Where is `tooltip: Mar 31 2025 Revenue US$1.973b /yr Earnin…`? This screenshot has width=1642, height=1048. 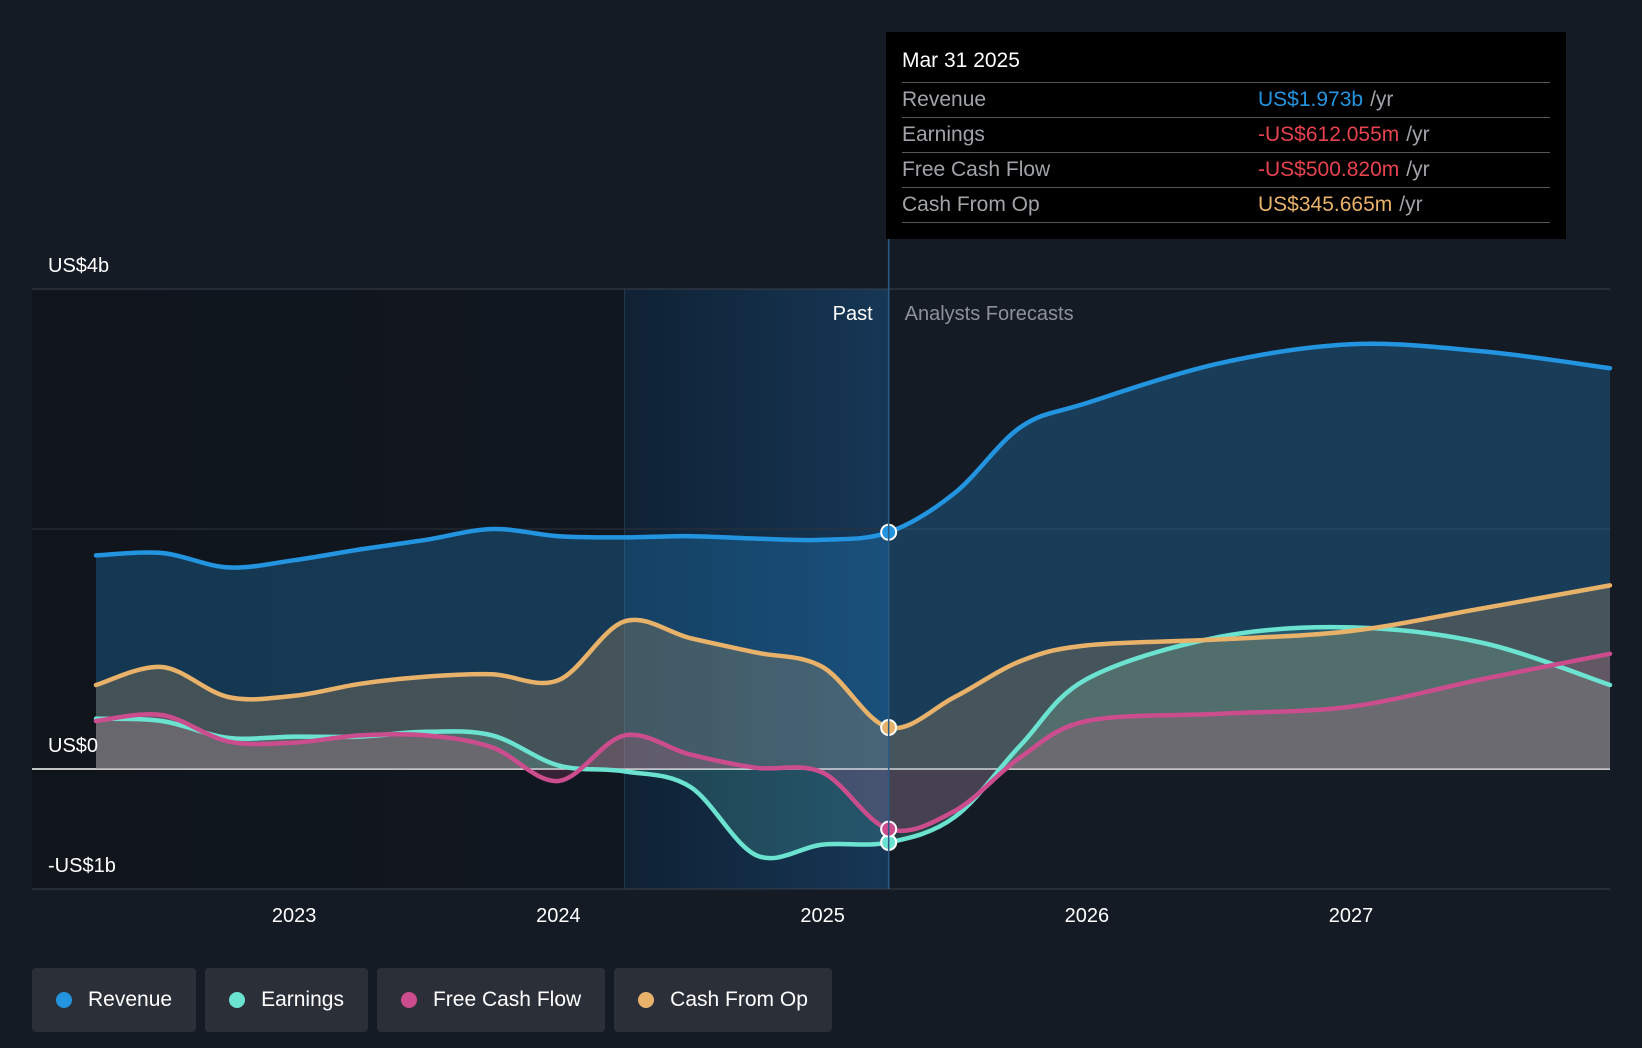 tooltip: Mar 31 2025 Revenue US$1.973b /yr Earnin… is located at coordinates (1226, 135).